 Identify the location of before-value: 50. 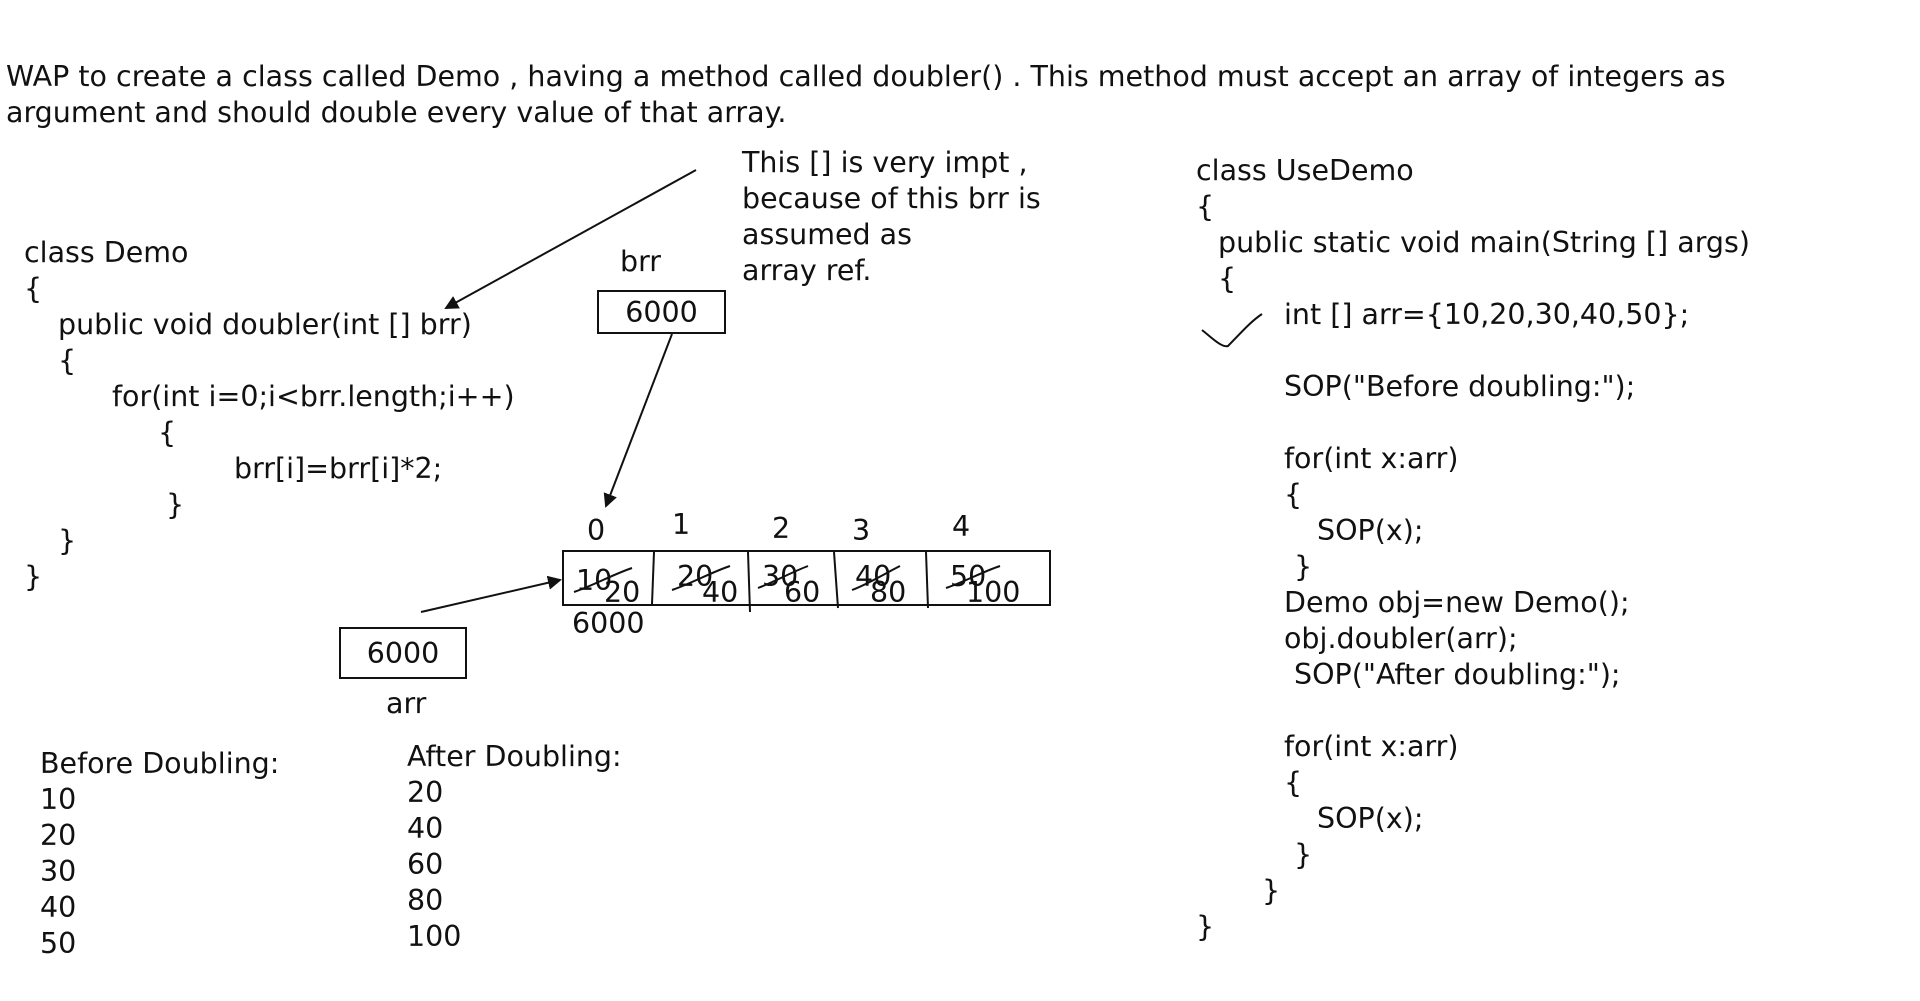
(58, 943).